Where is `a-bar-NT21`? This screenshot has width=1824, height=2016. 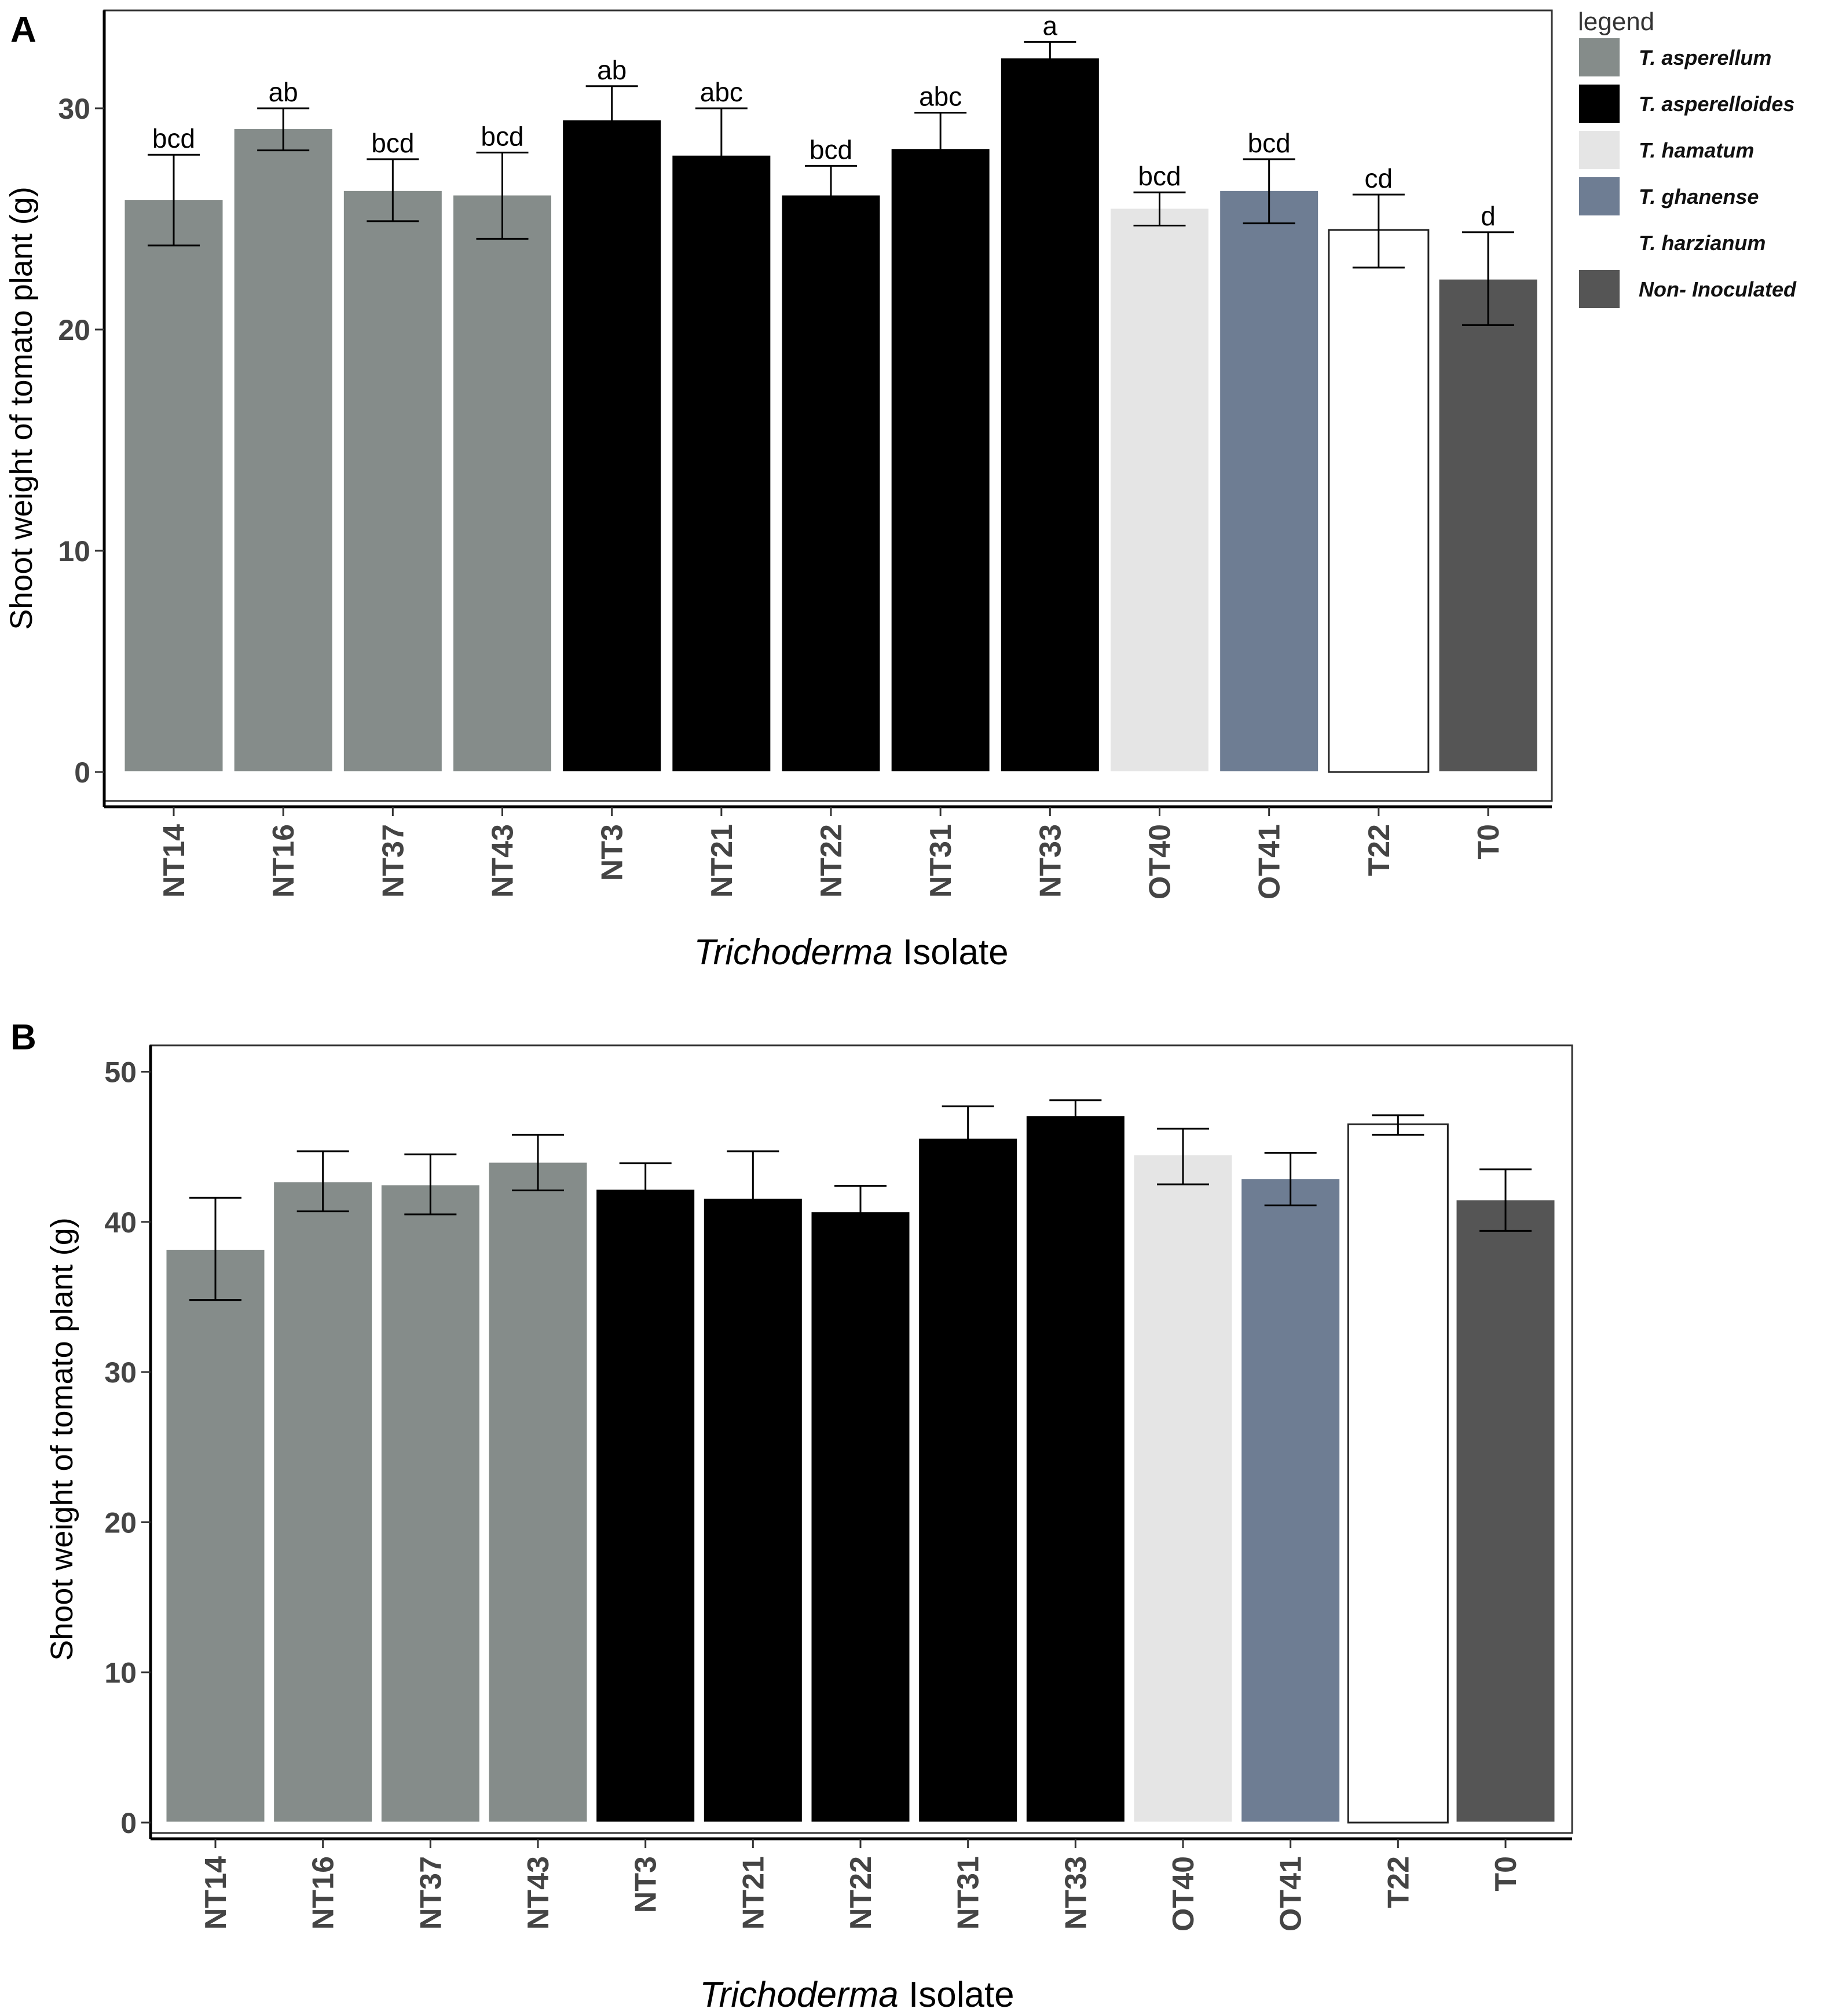 a-bar-NT21 is located at coordinates (721, 463).